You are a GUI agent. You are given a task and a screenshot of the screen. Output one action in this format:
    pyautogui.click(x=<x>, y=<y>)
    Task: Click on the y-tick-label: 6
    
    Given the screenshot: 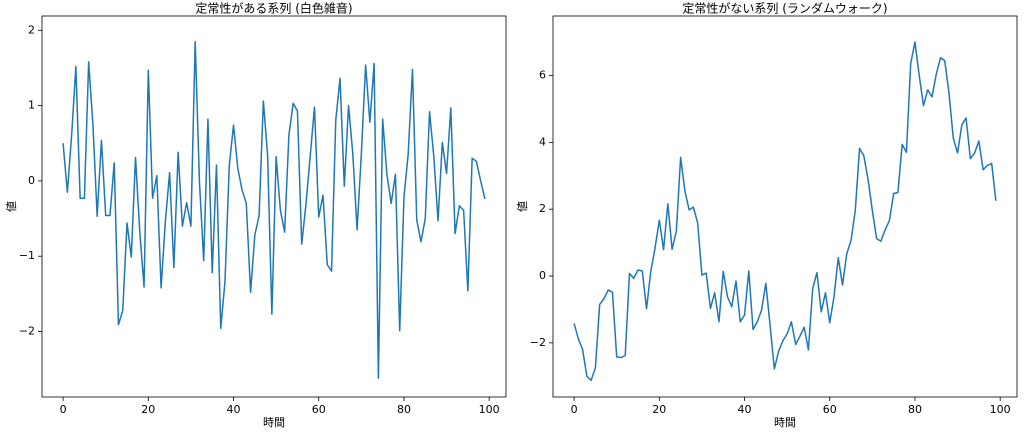 What is the action you would take?
    pyautogui.click(x=542, y=74)
    